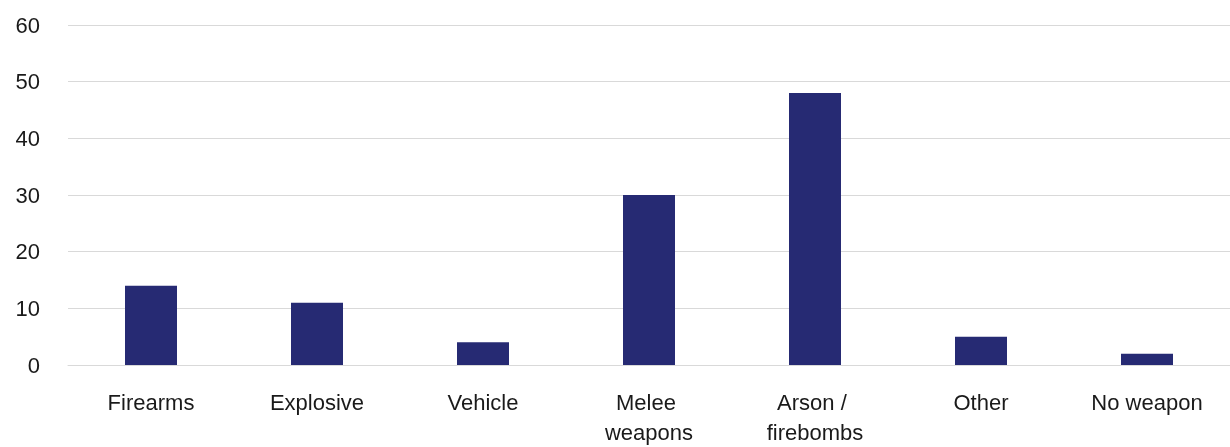 This screenshot has height=447, width=1230. What do you see at coordinates (317, 402) in the screenshot?
I see `x-tick-label: Explosive` at bounding box center [317, 402].